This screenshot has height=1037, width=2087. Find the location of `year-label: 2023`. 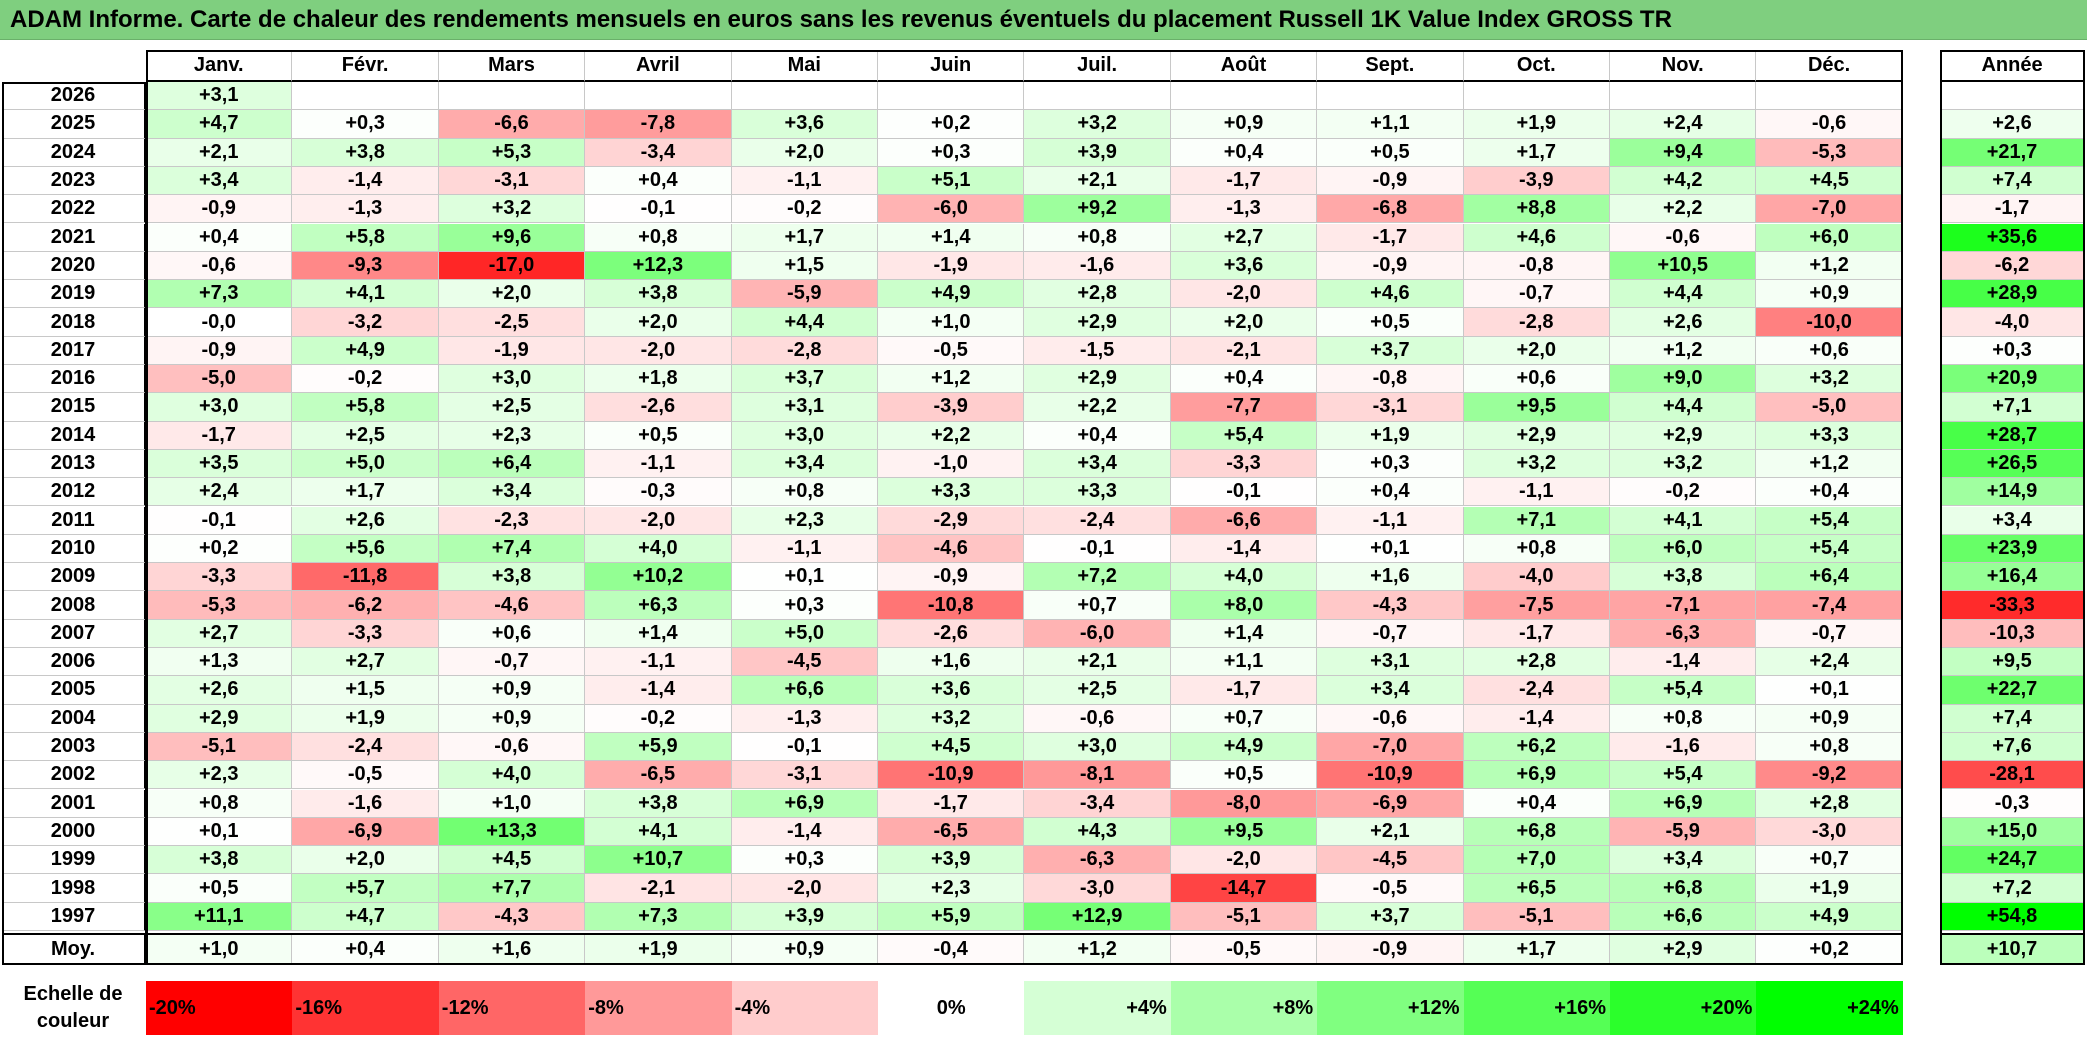

year-label: 2023 is located at coordinates (74, 181).